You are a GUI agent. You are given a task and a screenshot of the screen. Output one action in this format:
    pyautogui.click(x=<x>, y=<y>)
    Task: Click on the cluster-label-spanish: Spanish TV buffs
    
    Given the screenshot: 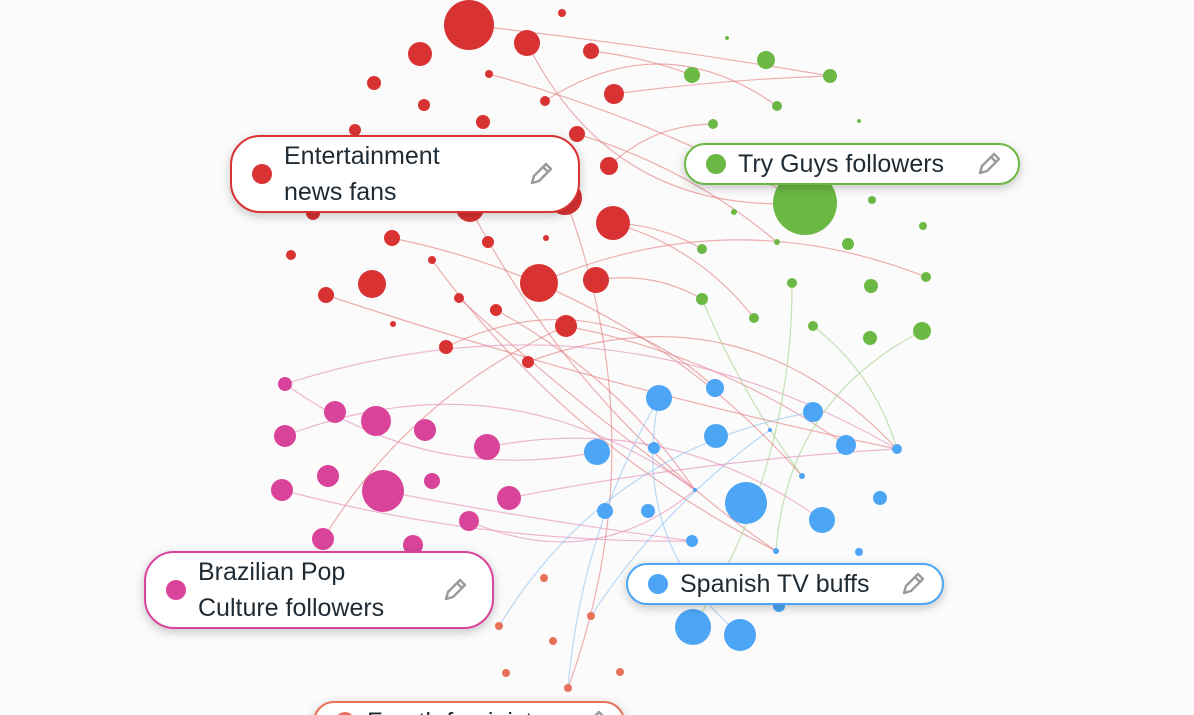 What is the action you would take?
    pyautogui.click(x=785, y=584)
    